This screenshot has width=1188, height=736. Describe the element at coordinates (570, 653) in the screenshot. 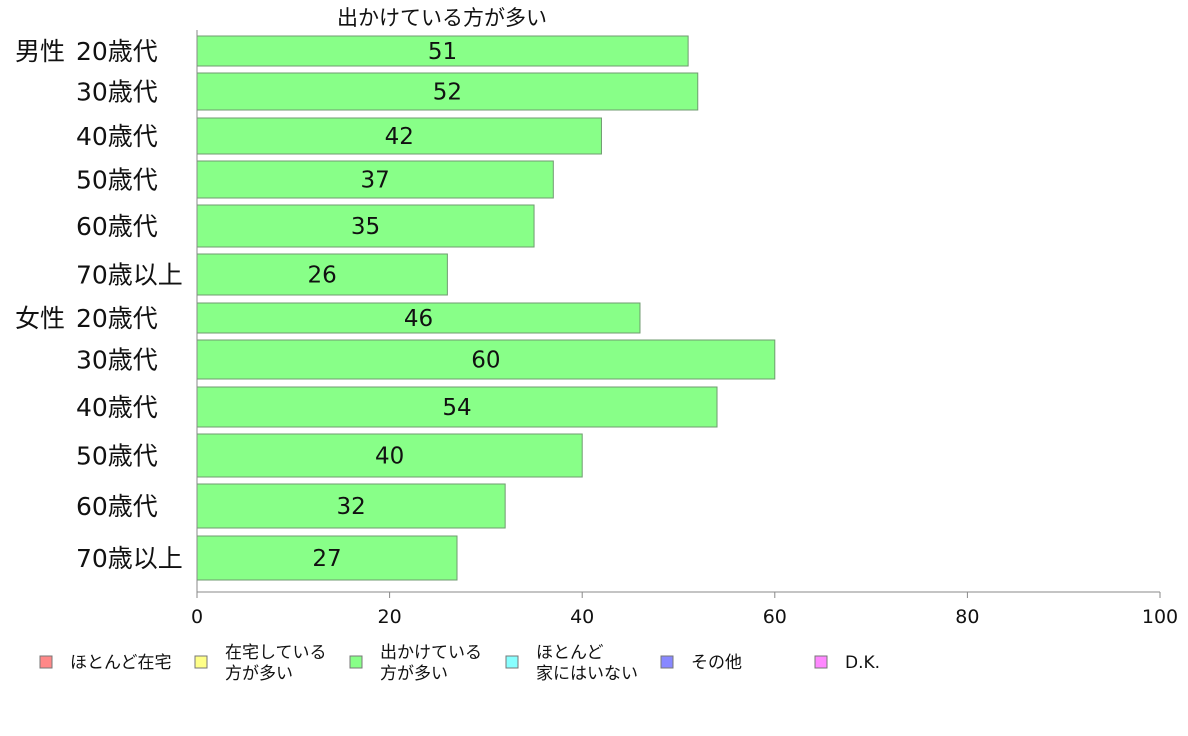

I see `legend-label: ほとんど` at that location.